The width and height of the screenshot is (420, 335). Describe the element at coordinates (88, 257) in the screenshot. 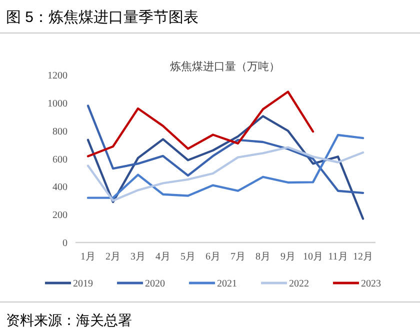

I see `x-tick-label: 1月` at that location.